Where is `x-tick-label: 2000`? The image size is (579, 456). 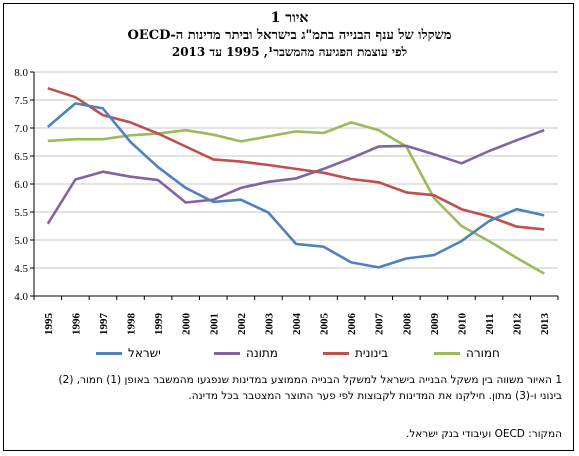
x-tick-label: 2000 is located at coordinates (187, 324).